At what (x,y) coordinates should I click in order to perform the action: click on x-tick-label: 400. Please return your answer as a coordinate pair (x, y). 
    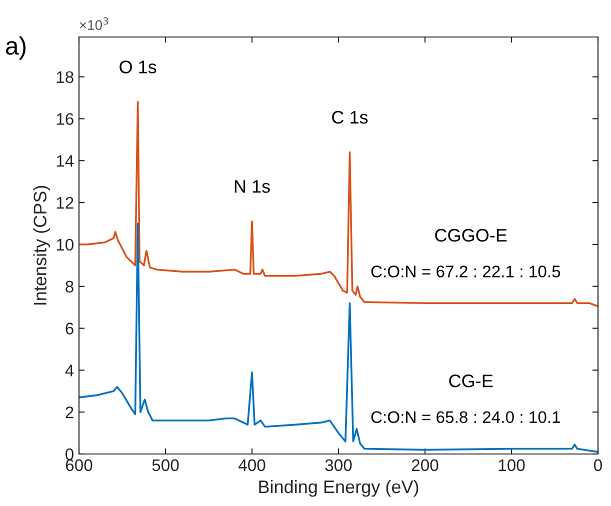
    Looking at the image, I should click on (252, 465).